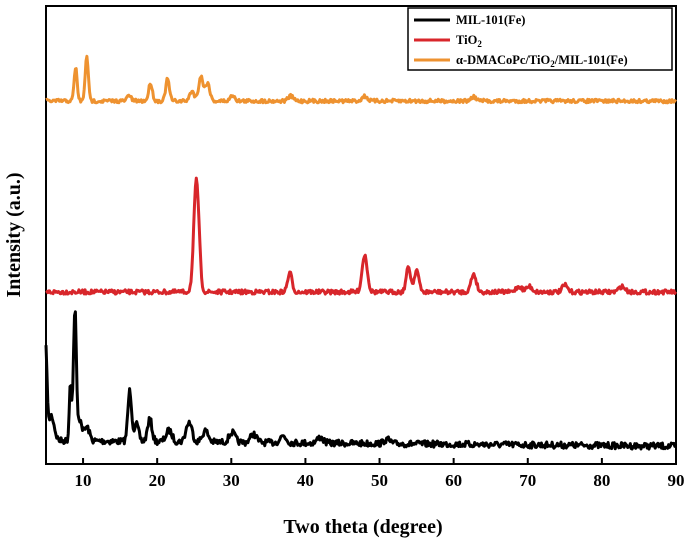 The image size is (685, 542). I want to click on x-tick-label: 40, so click(305, 480).